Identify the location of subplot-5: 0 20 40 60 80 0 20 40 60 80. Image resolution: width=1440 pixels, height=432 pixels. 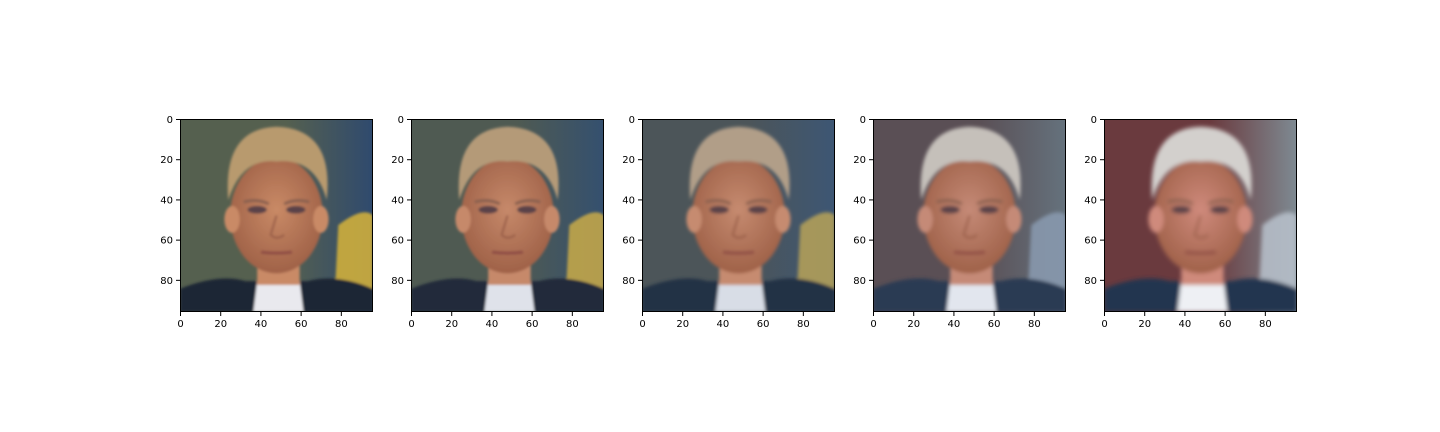
(1190, 222).